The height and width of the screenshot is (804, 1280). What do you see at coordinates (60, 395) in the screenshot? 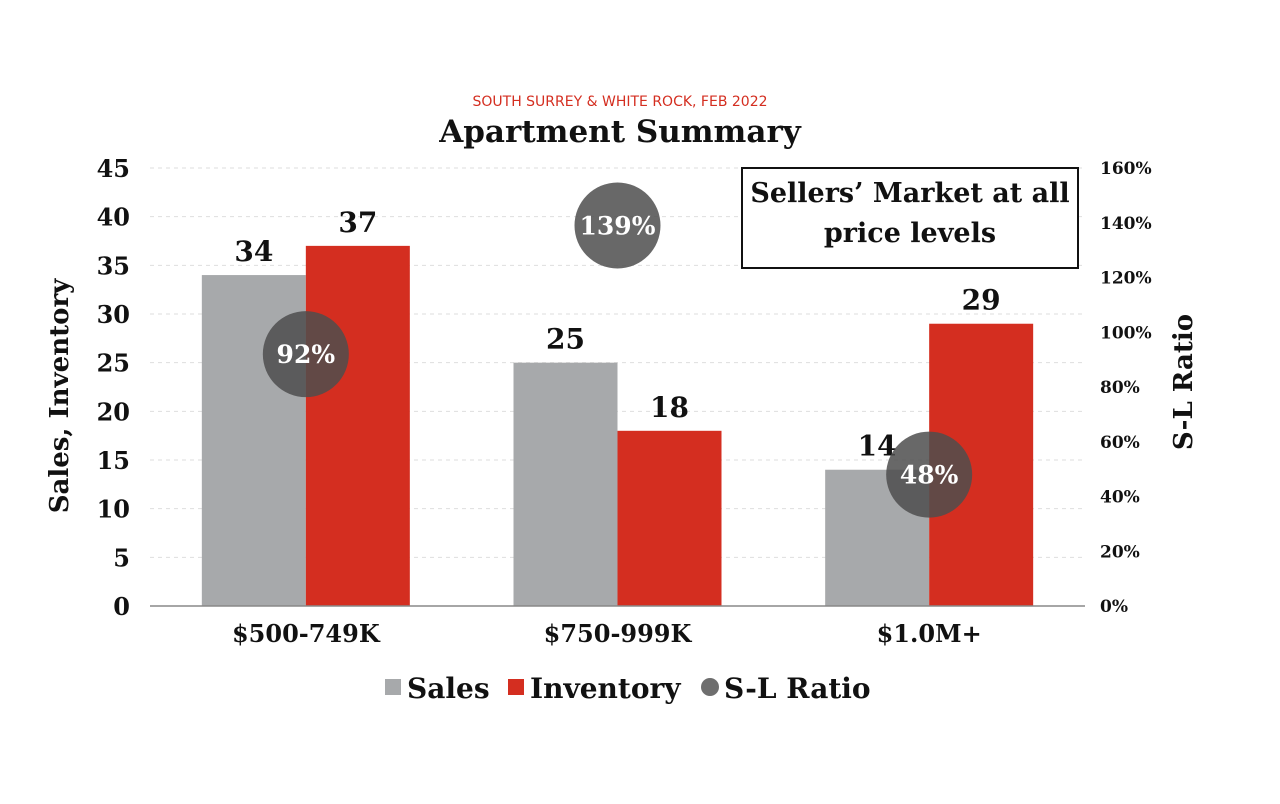
I see `y-axis-label: Sales, Inventory` at bounding box center [60, 395].